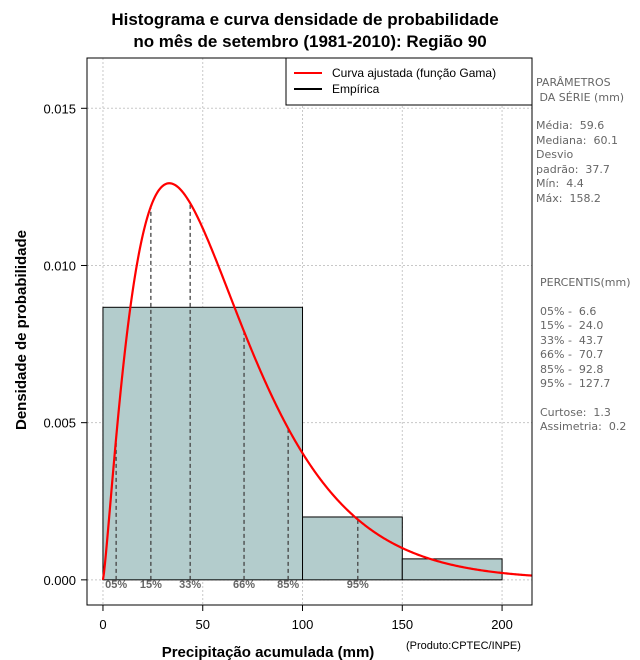 The height and width of the screenshot is (660, 640). Describe the element at coordinates (575, 383) in the screenshot. I see `percentil-95: 95% - 127.7` at that location.